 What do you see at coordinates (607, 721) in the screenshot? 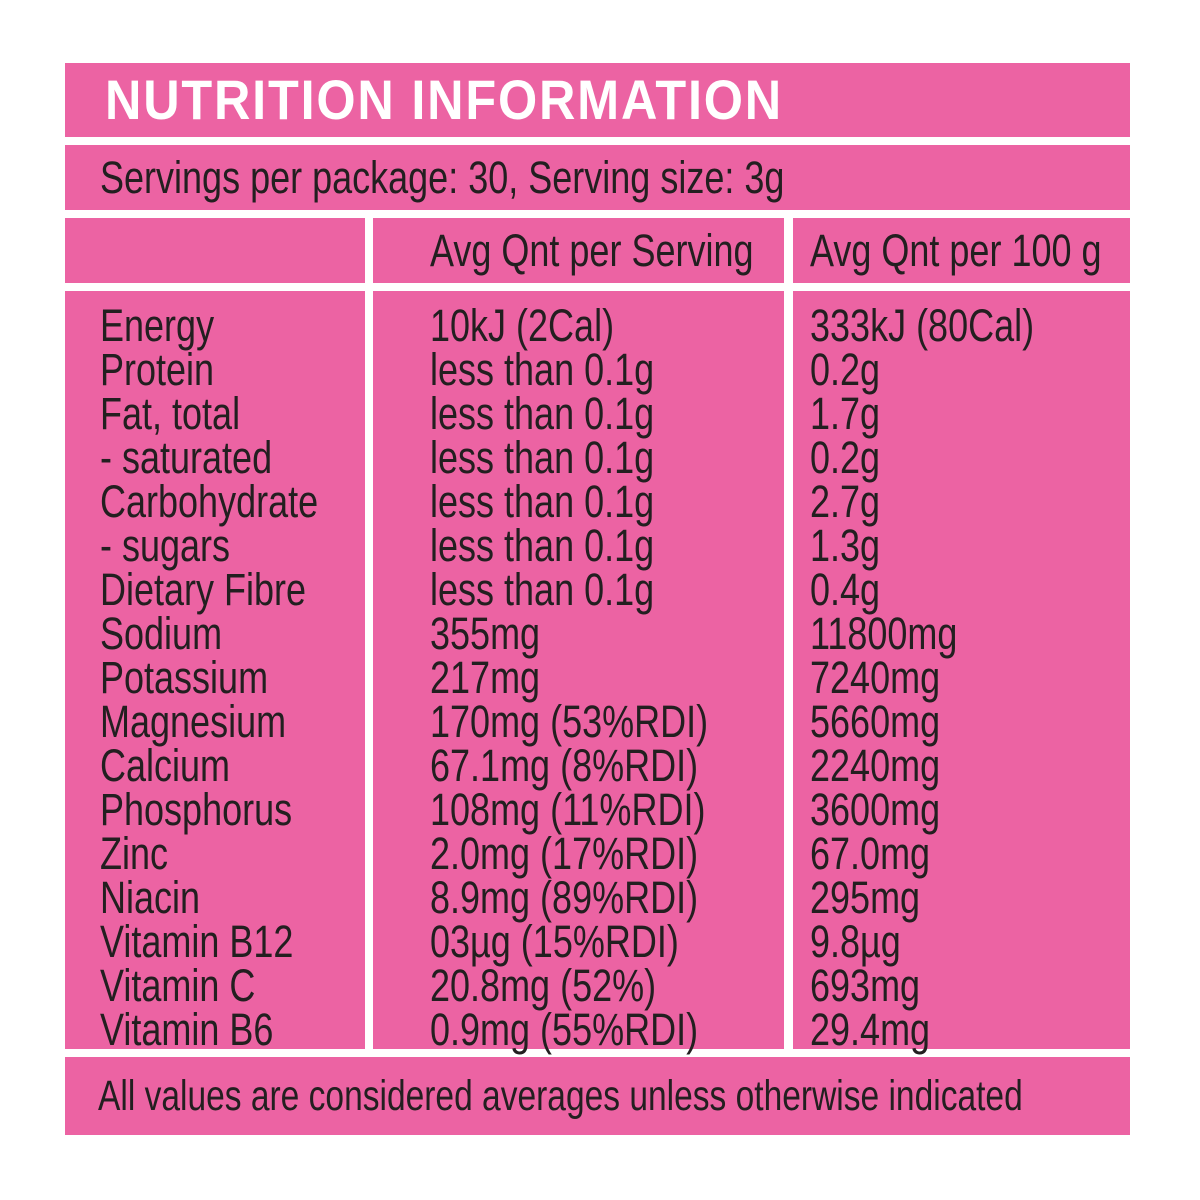
I see `table-row-line: 170mg (53%RDI)` at bounding box center [607, 721].